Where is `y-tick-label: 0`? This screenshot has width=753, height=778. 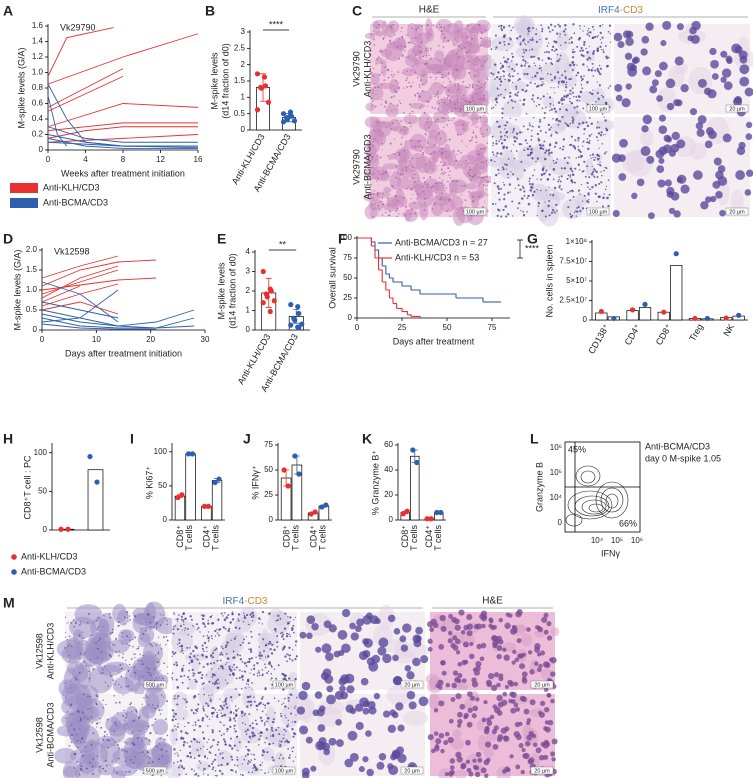
y-tick-label: 0 is located at coordinates (35, 329).